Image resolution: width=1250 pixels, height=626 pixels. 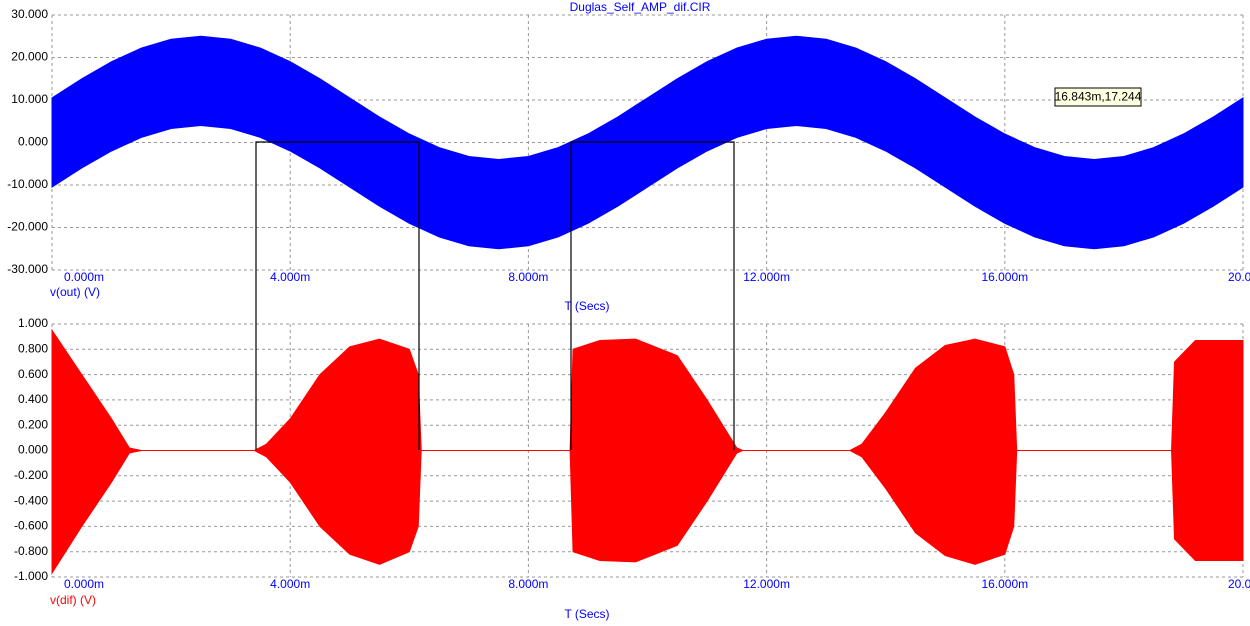 I want to click on y-tick-label: 10.000, so click(x=29, y=99).